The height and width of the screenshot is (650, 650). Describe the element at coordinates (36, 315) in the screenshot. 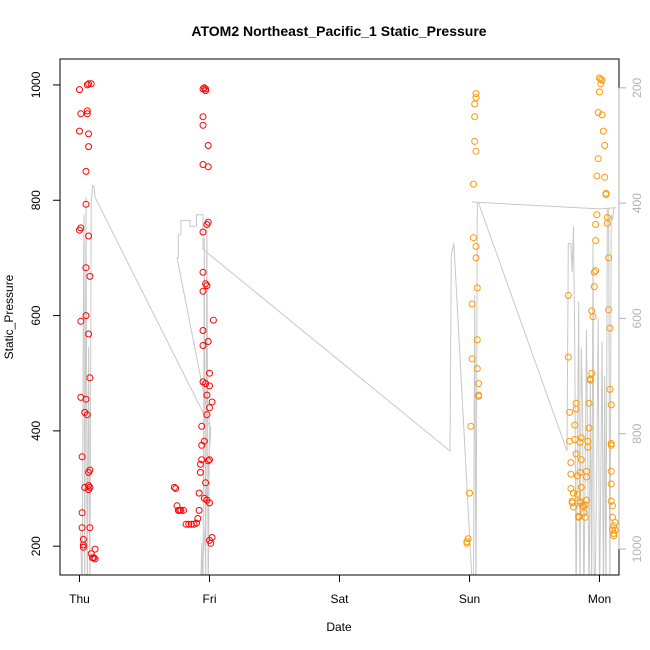

I see `y-tick-label-2: 600` at that location.